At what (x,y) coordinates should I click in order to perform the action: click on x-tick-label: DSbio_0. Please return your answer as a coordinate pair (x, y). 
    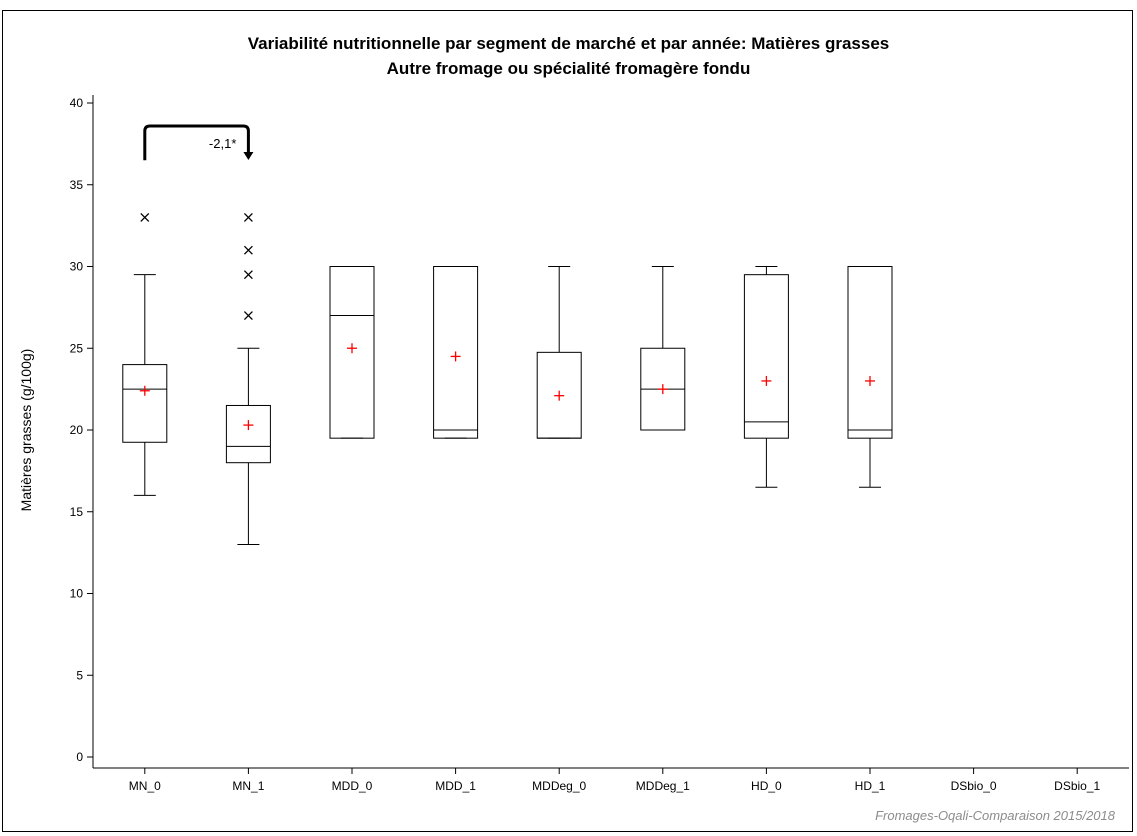
    Looking at the image, I should click on (974, 786).